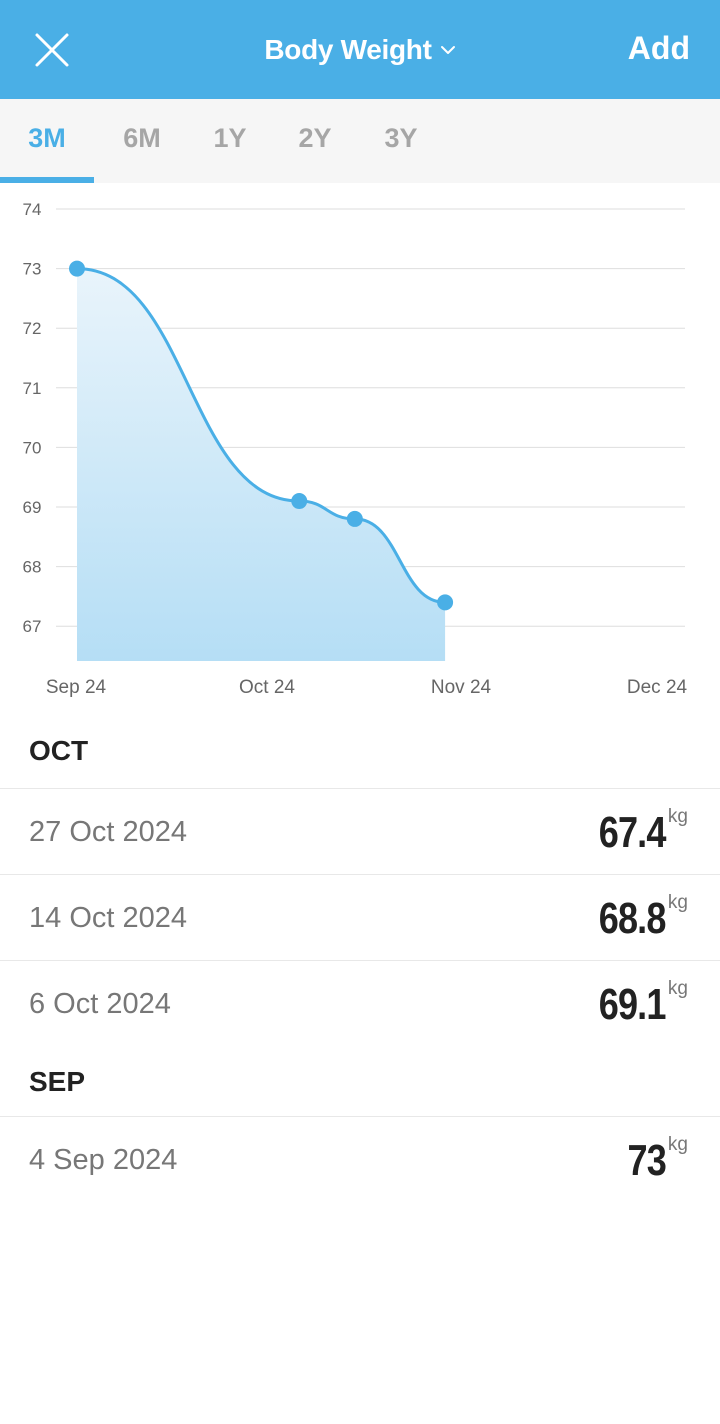 The height and width of the screenshot is (1424, 720). What do you see at coordinates (32, 209) in the screenshot?
I see `y-tick-label: 74` at bounding box center [32, 209].